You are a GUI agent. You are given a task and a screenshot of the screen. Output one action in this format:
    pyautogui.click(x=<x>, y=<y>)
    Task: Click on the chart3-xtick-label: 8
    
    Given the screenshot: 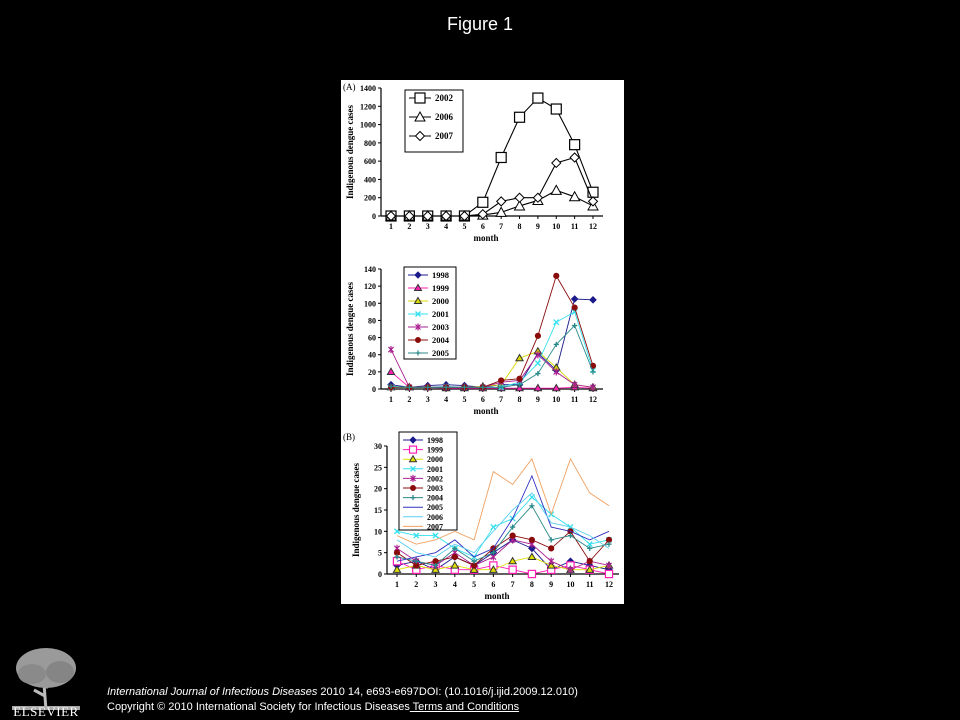 What is the action you would take?
    pyautogui.click(x=532, y=584)
    